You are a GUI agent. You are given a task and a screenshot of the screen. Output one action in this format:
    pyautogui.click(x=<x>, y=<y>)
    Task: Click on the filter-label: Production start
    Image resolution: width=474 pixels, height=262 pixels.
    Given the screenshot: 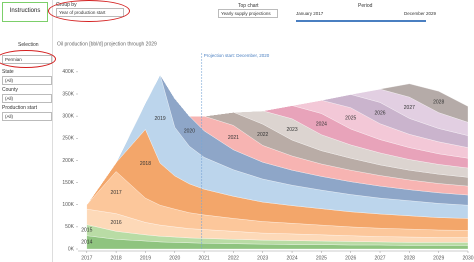 What is the action you would take?
    pyautogui.click(x=20, y=108)
    